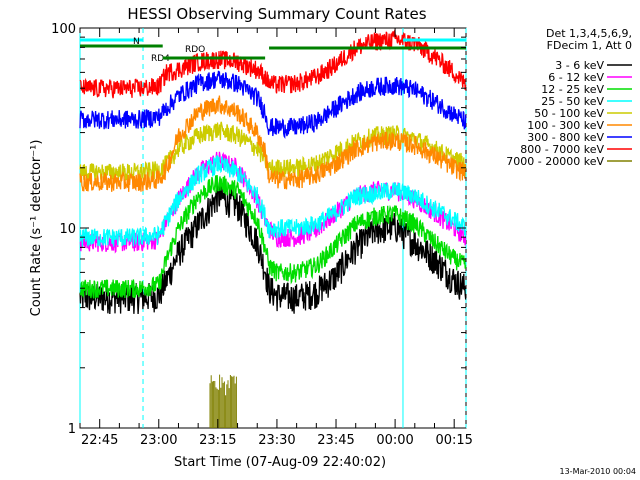 The image size is (640, 480). Describe the element at coordinates (280, 462) in the screenshot. I see `x-axis-label: Start Time (07-Aug-09 22:40:02)` at that location.